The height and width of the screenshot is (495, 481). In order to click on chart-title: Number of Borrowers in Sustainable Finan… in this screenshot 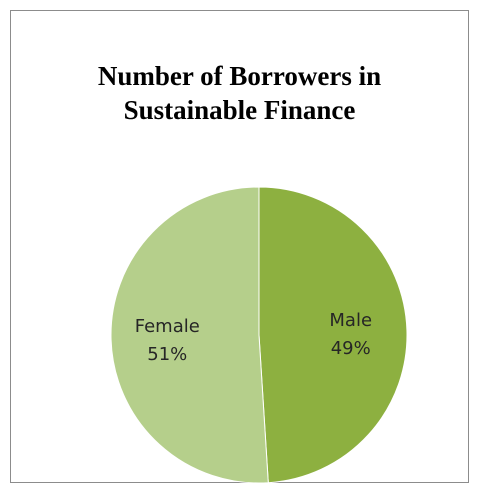, I will do `click(239, 93)`.